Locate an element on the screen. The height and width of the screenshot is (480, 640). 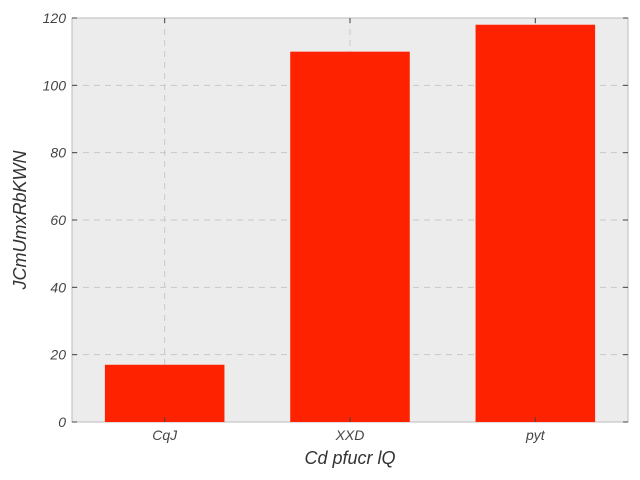
y-tick-label: 0 is located at coordinates (62, 422).